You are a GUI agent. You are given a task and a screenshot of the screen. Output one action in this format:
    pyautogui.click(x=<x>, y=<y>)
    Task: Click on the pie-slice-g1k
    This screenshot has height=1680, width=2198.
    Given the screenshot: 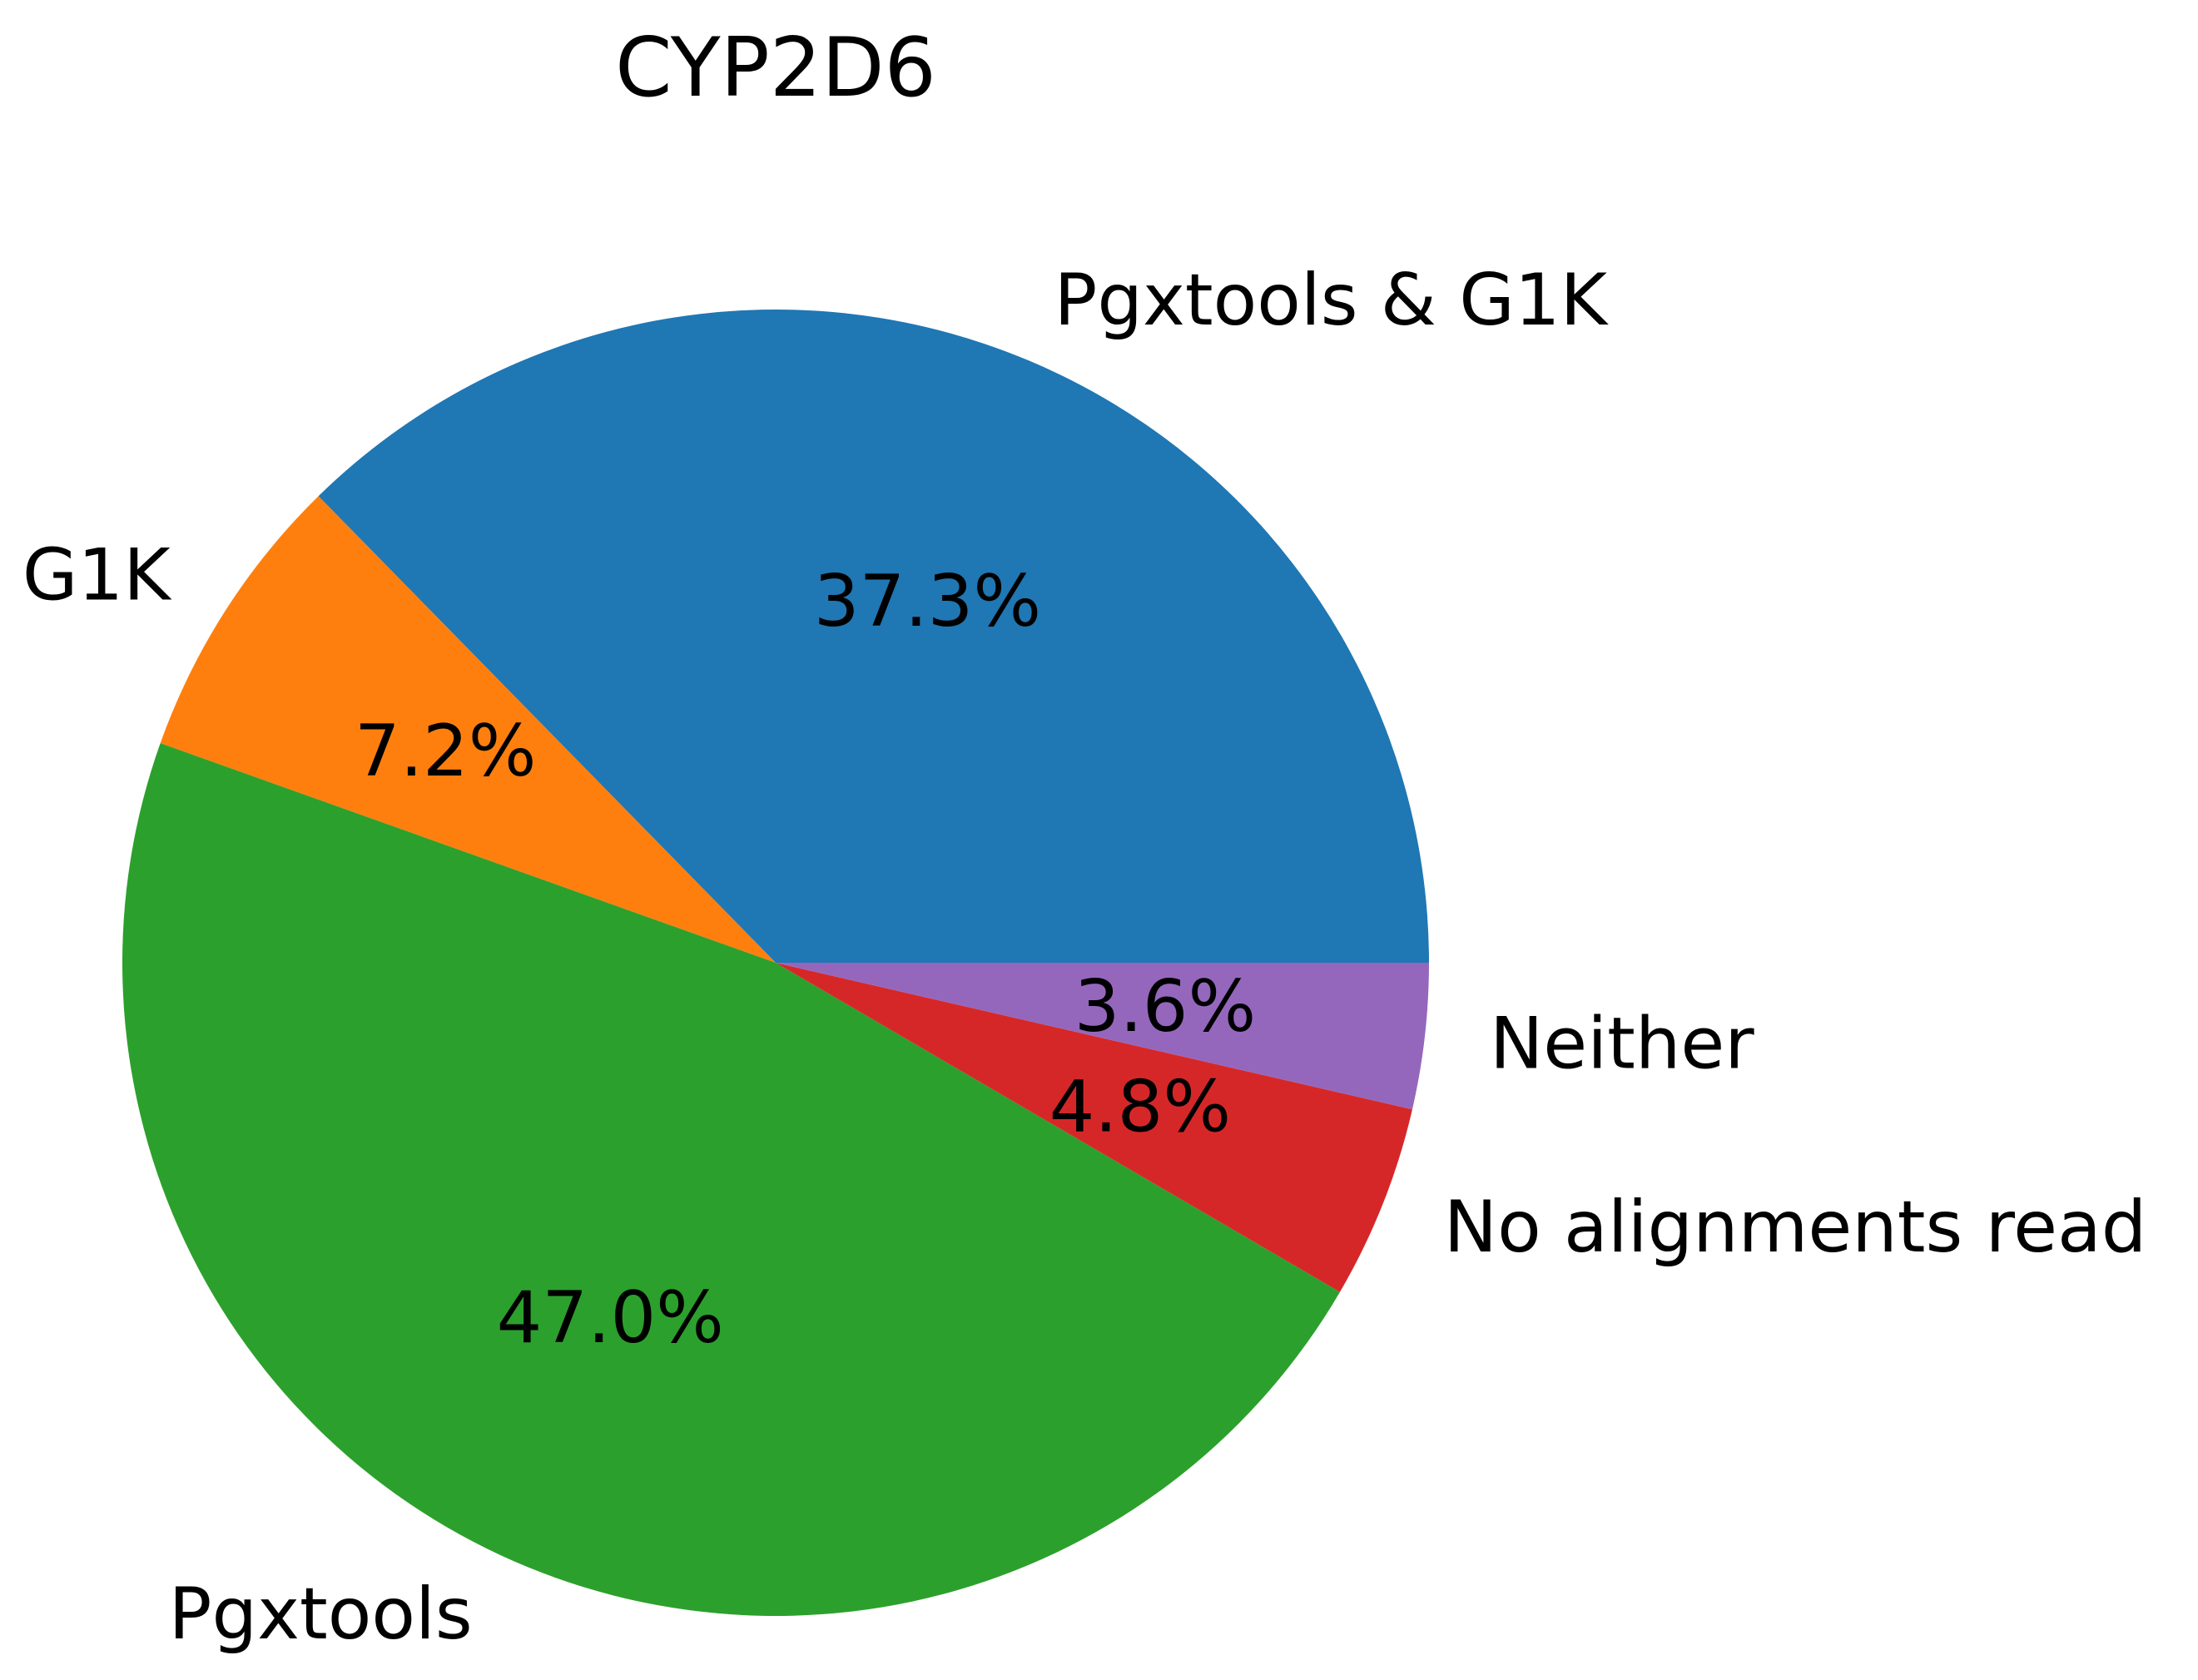 What is the action you would take?
    pyautogui.click(x=468, y=729)
    